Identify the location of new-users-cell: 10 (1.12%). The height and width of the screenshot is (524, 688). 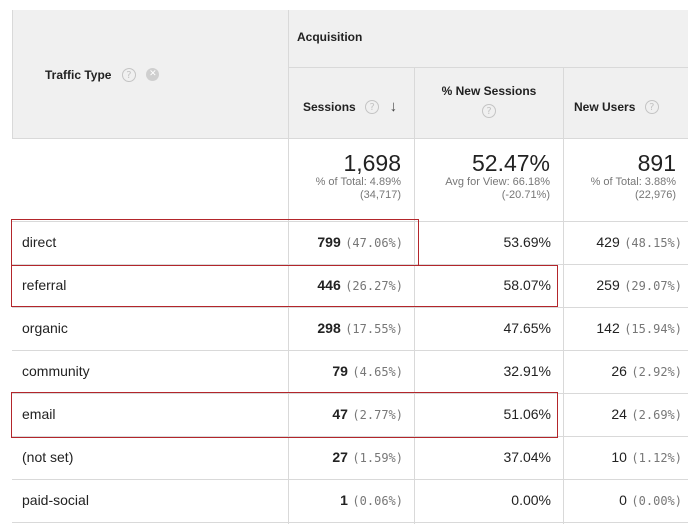
(646, 457).